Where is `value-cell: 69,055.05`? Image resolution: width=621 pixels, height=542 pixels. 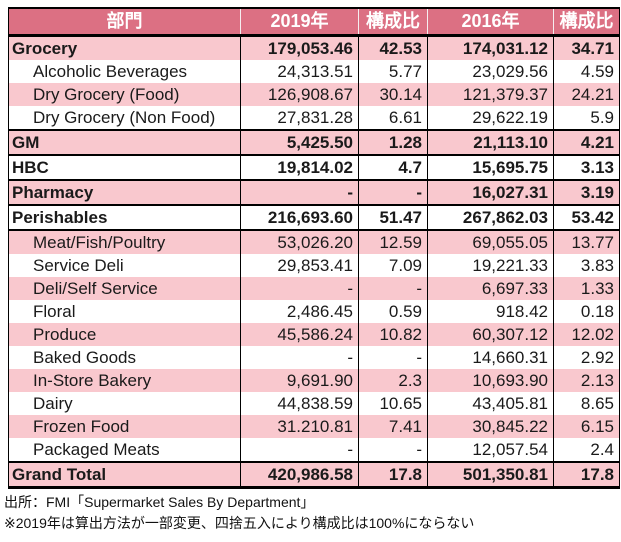
value-cell: 69,055.05 is located at coordinates (490, 241).